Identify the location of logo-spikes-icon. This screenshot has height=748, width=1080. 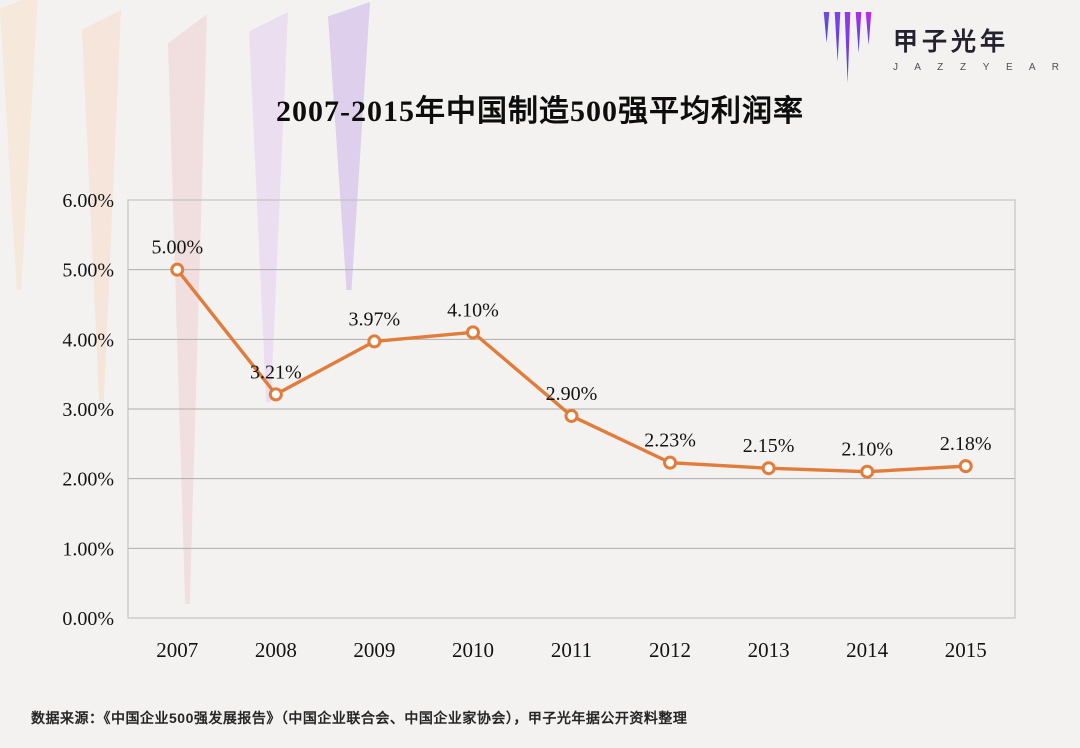
(851, 50).